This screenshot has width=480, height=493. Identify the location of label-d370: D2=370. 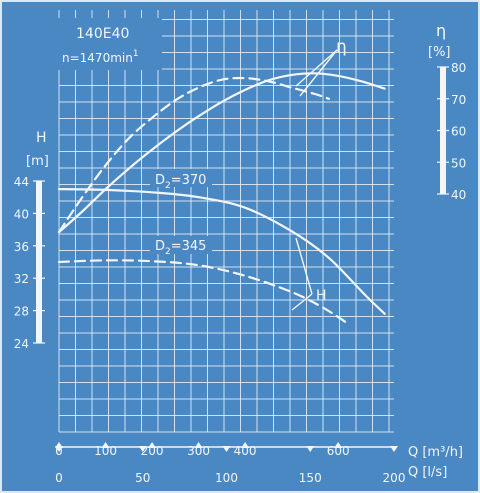
(181, 180).